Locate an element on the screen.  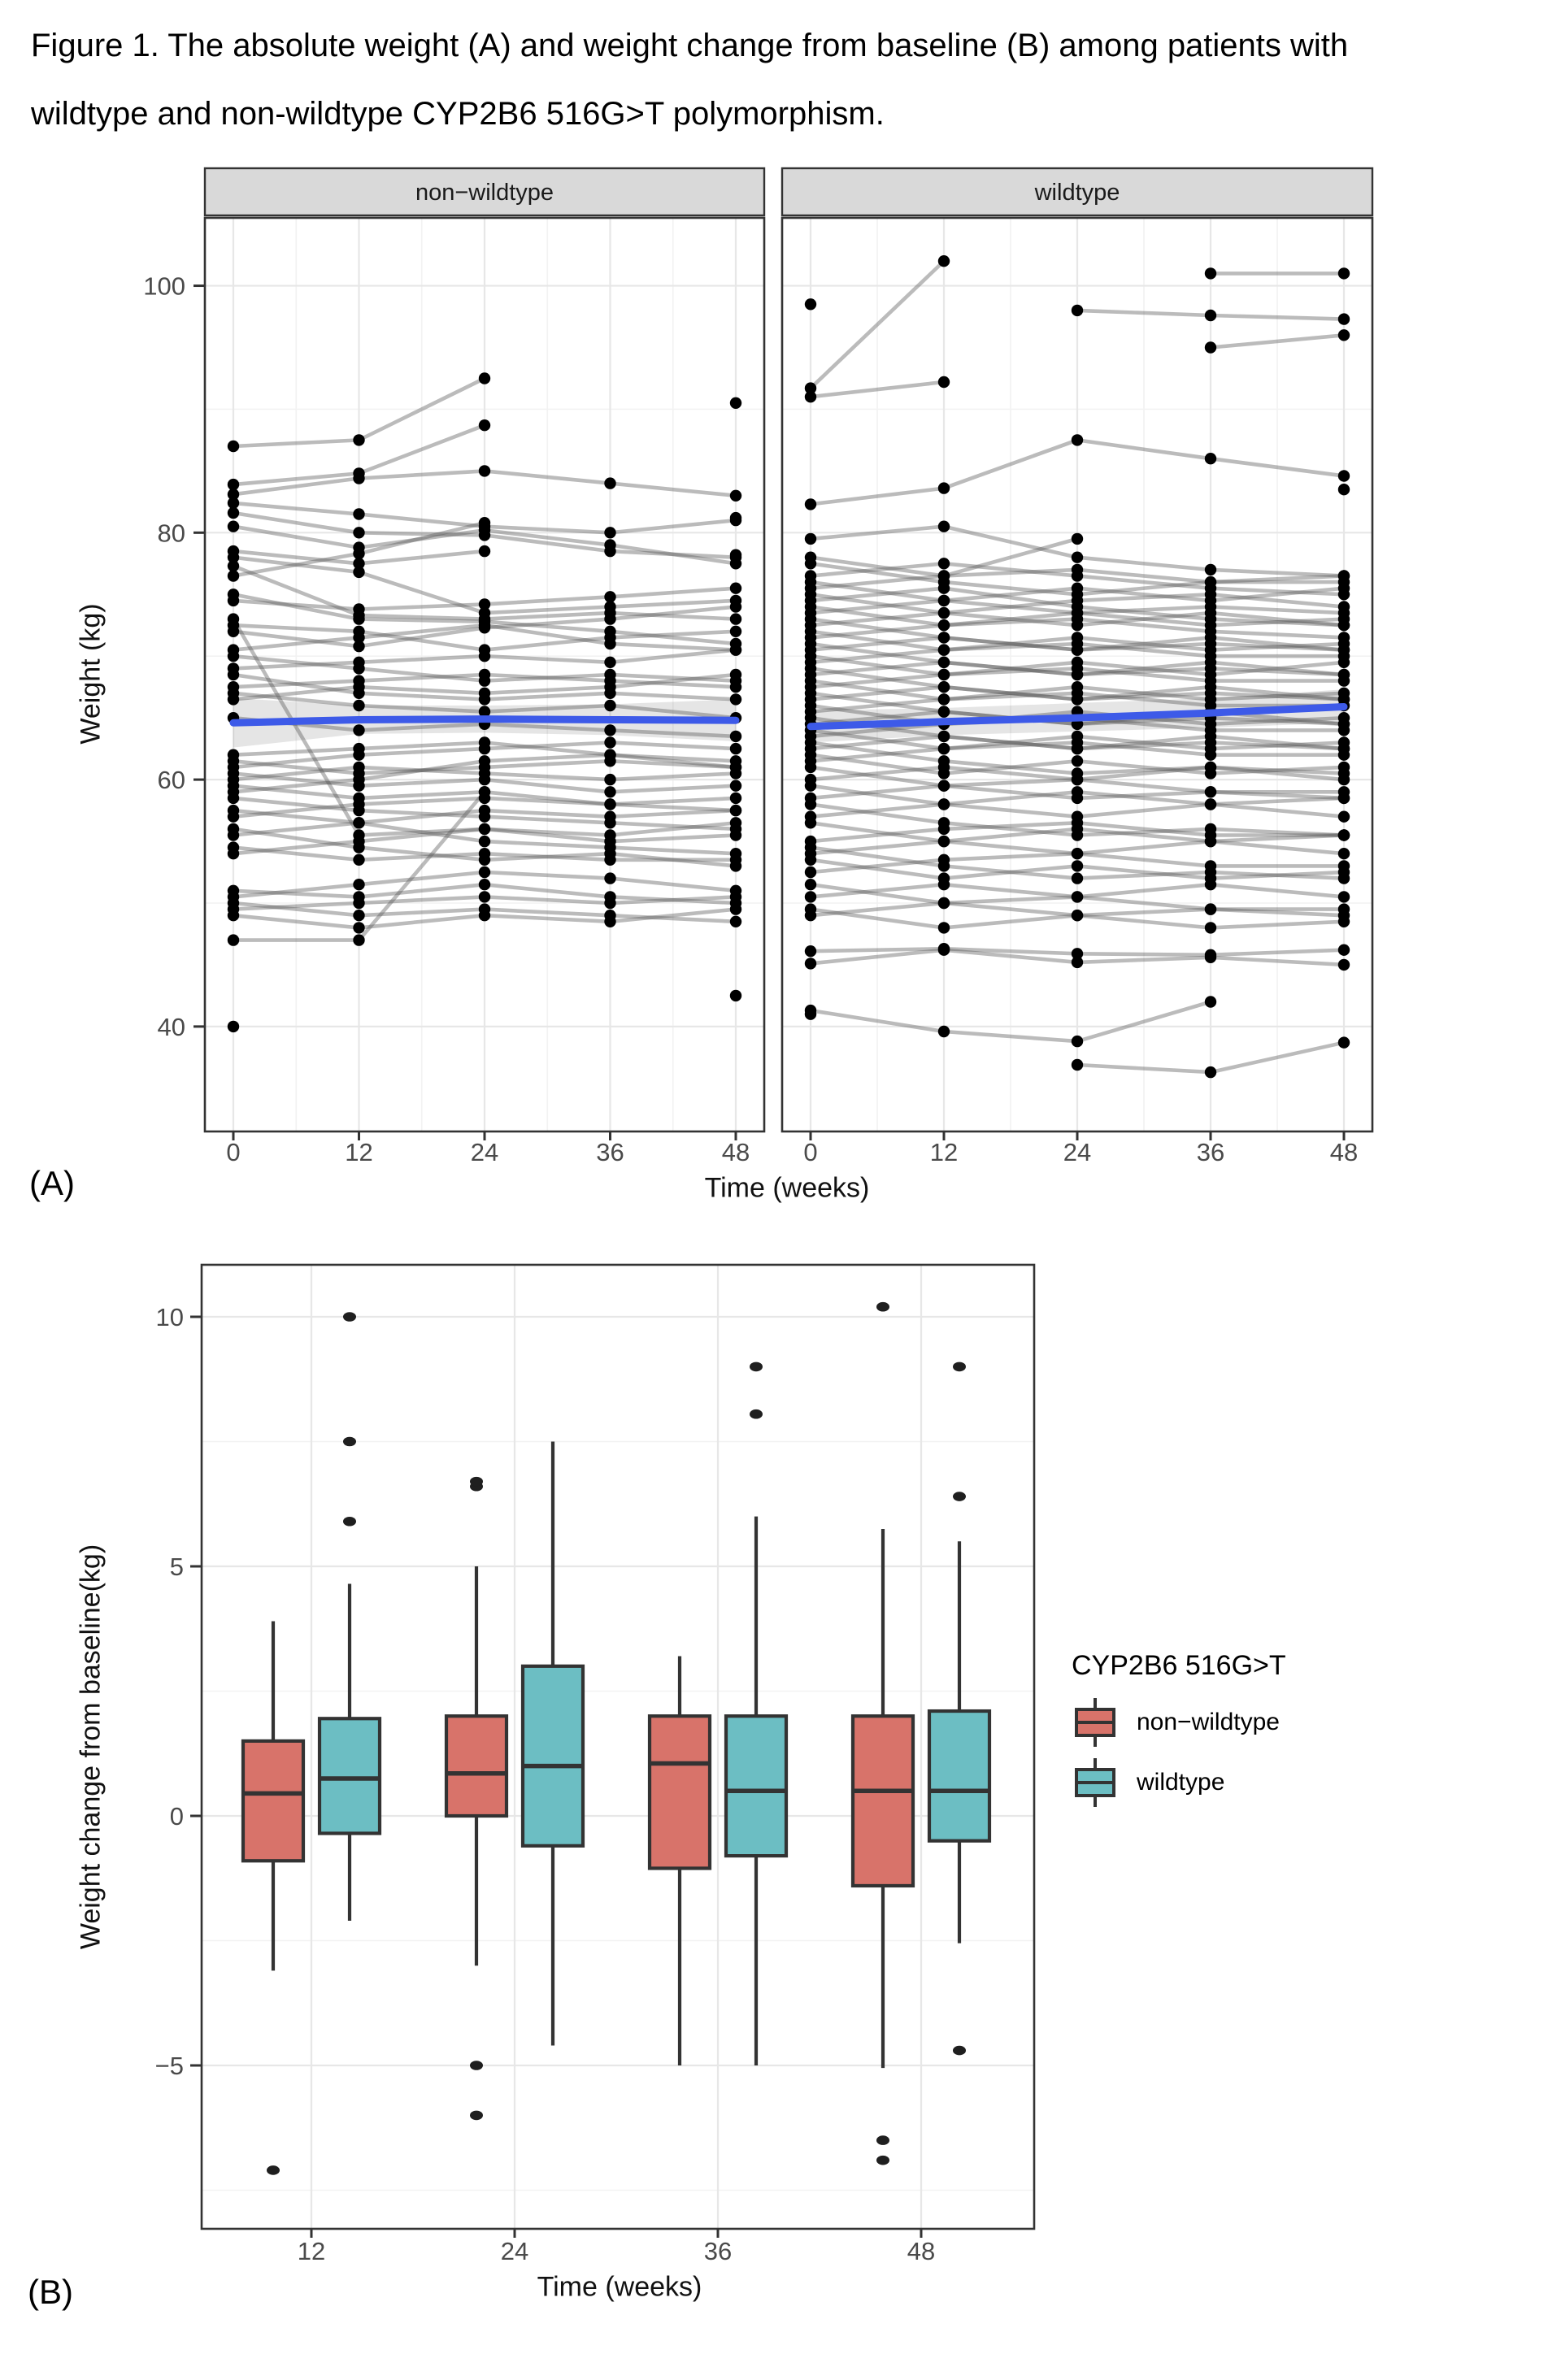
facet-label: non−wildtype is located at coordinates (484, 193).